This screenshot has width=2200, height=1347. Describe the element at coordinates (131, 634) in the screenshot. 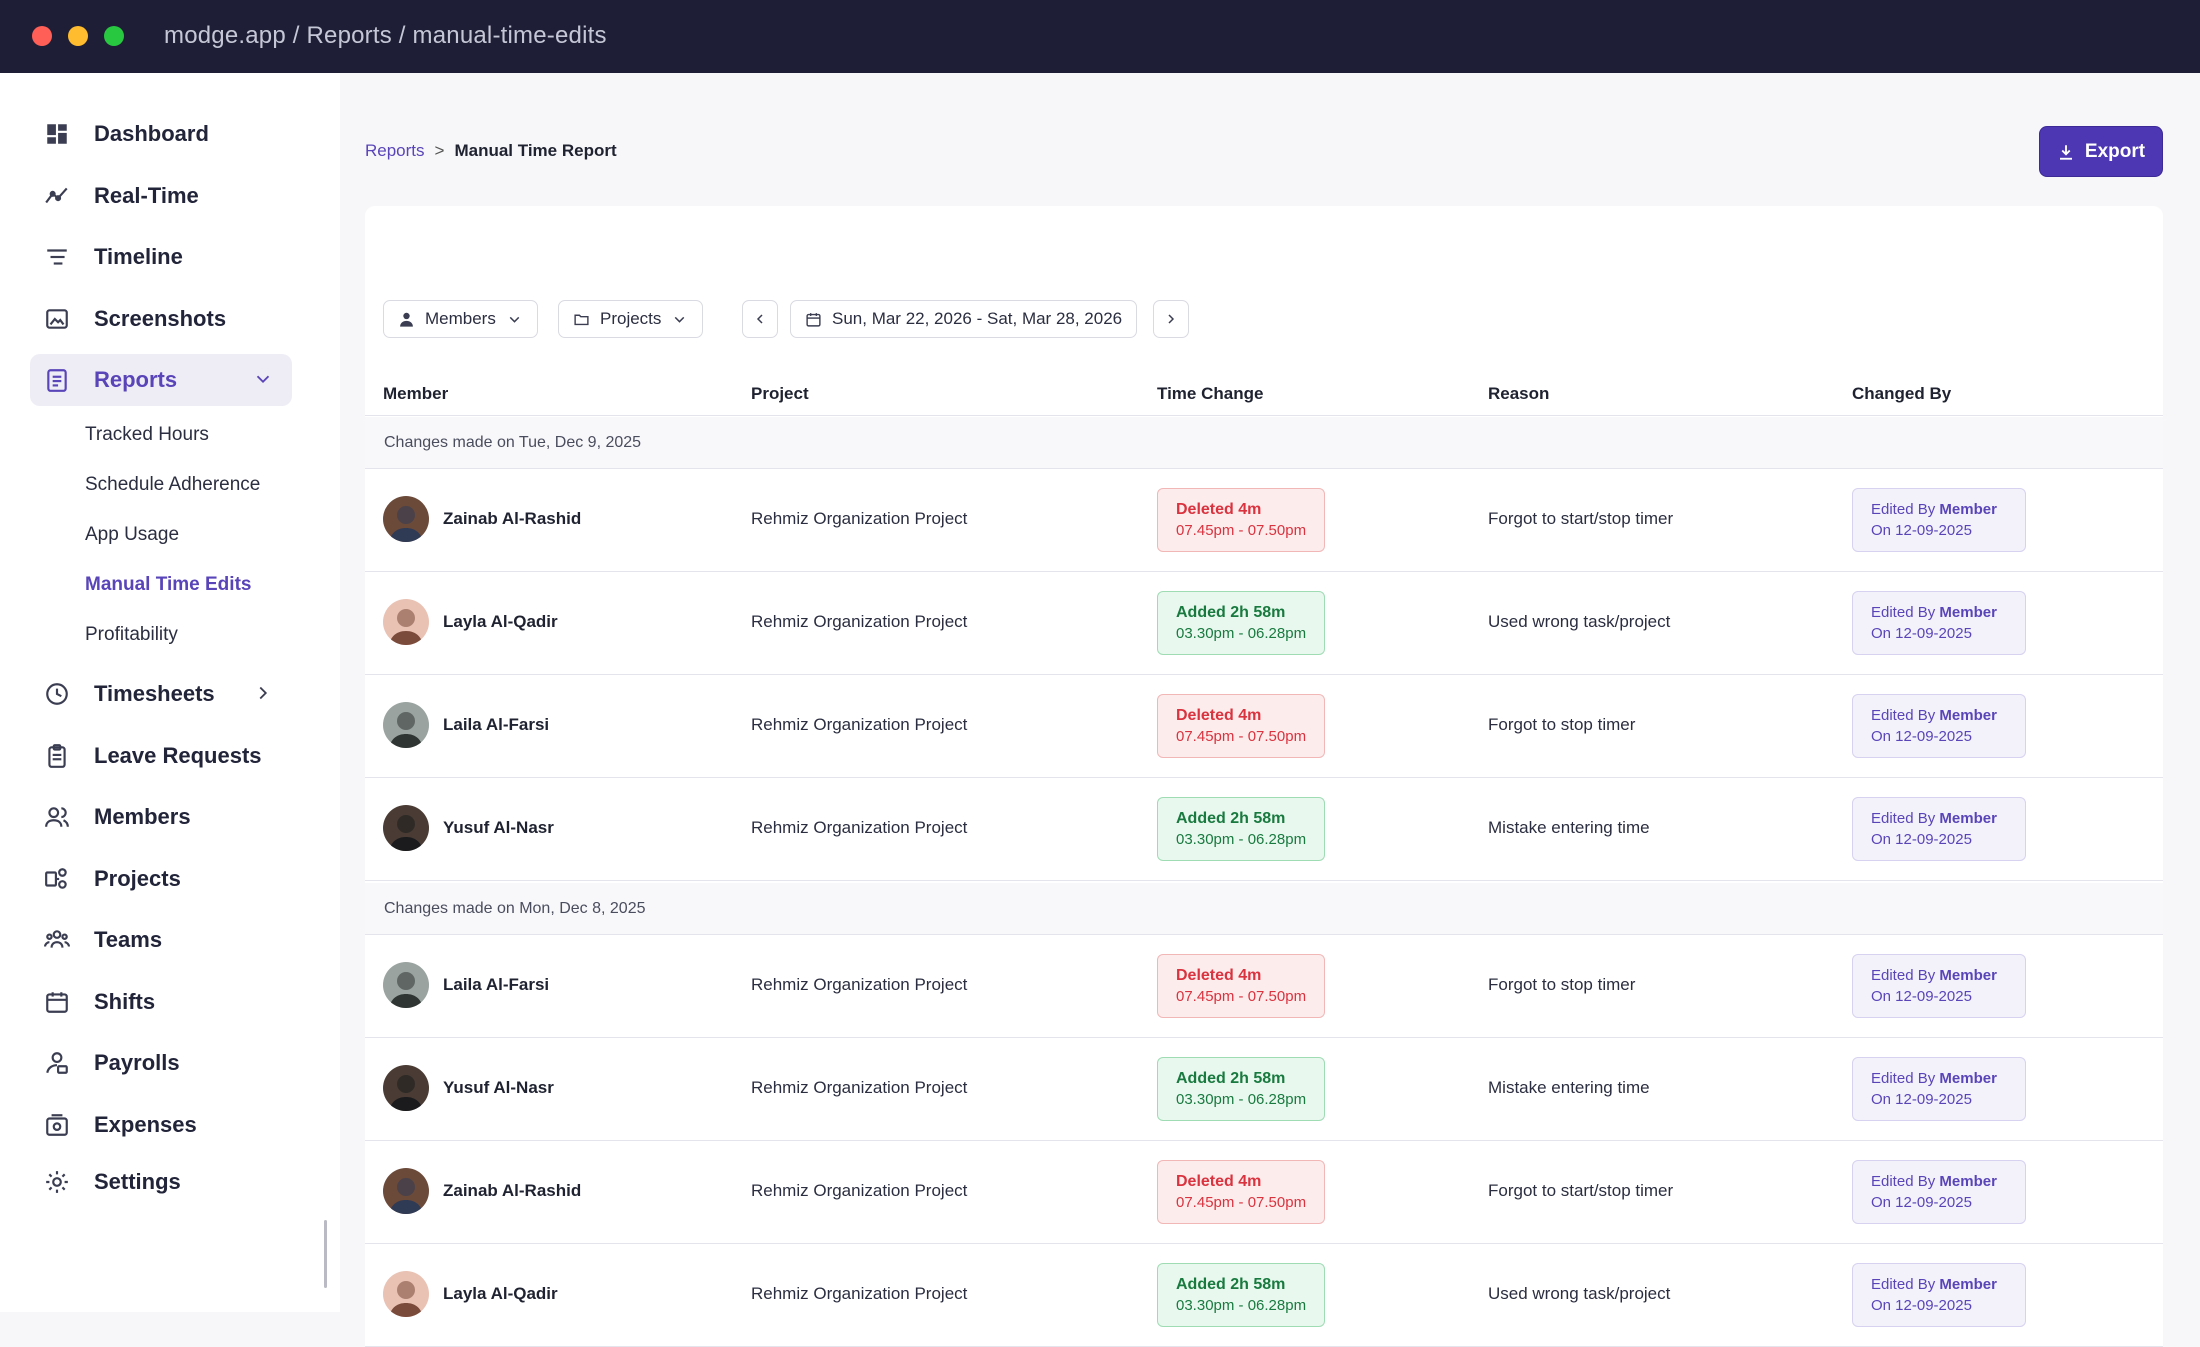

I see `sidebar-subitem-profitability: Profitability` at that location.